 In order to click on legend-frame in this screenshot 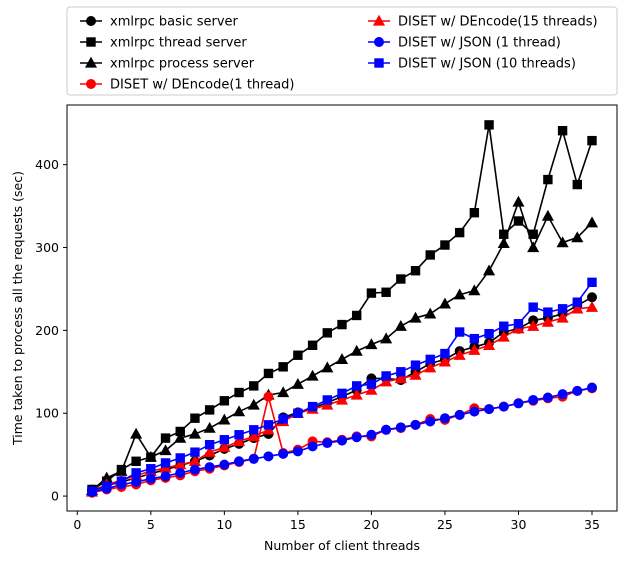, I will do `click(342, 51)`.